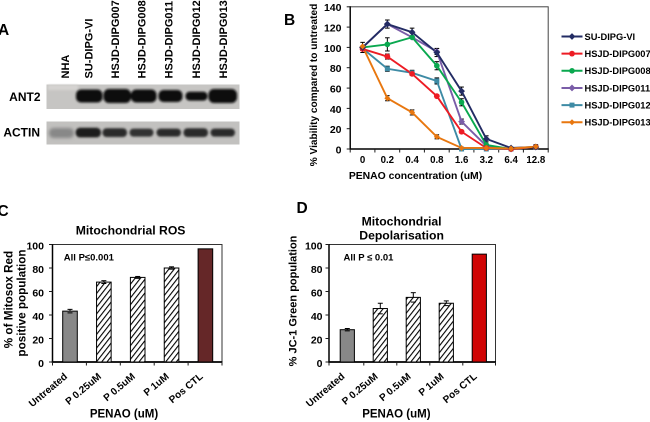 The image size is (650, 422). What do you see at coordinates (535, 160) in the screenshot?
I see `svg-text: 12.8` at bounding box center [535, 160].